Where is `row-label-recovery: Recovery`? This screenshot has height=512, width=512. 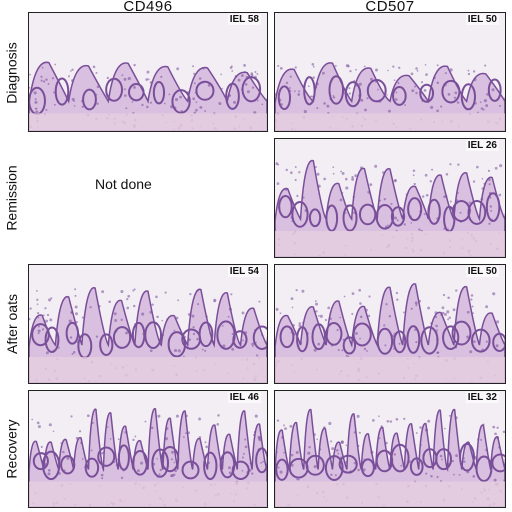
row-label-recovery: Recovery is located at coordinates (12, 449).